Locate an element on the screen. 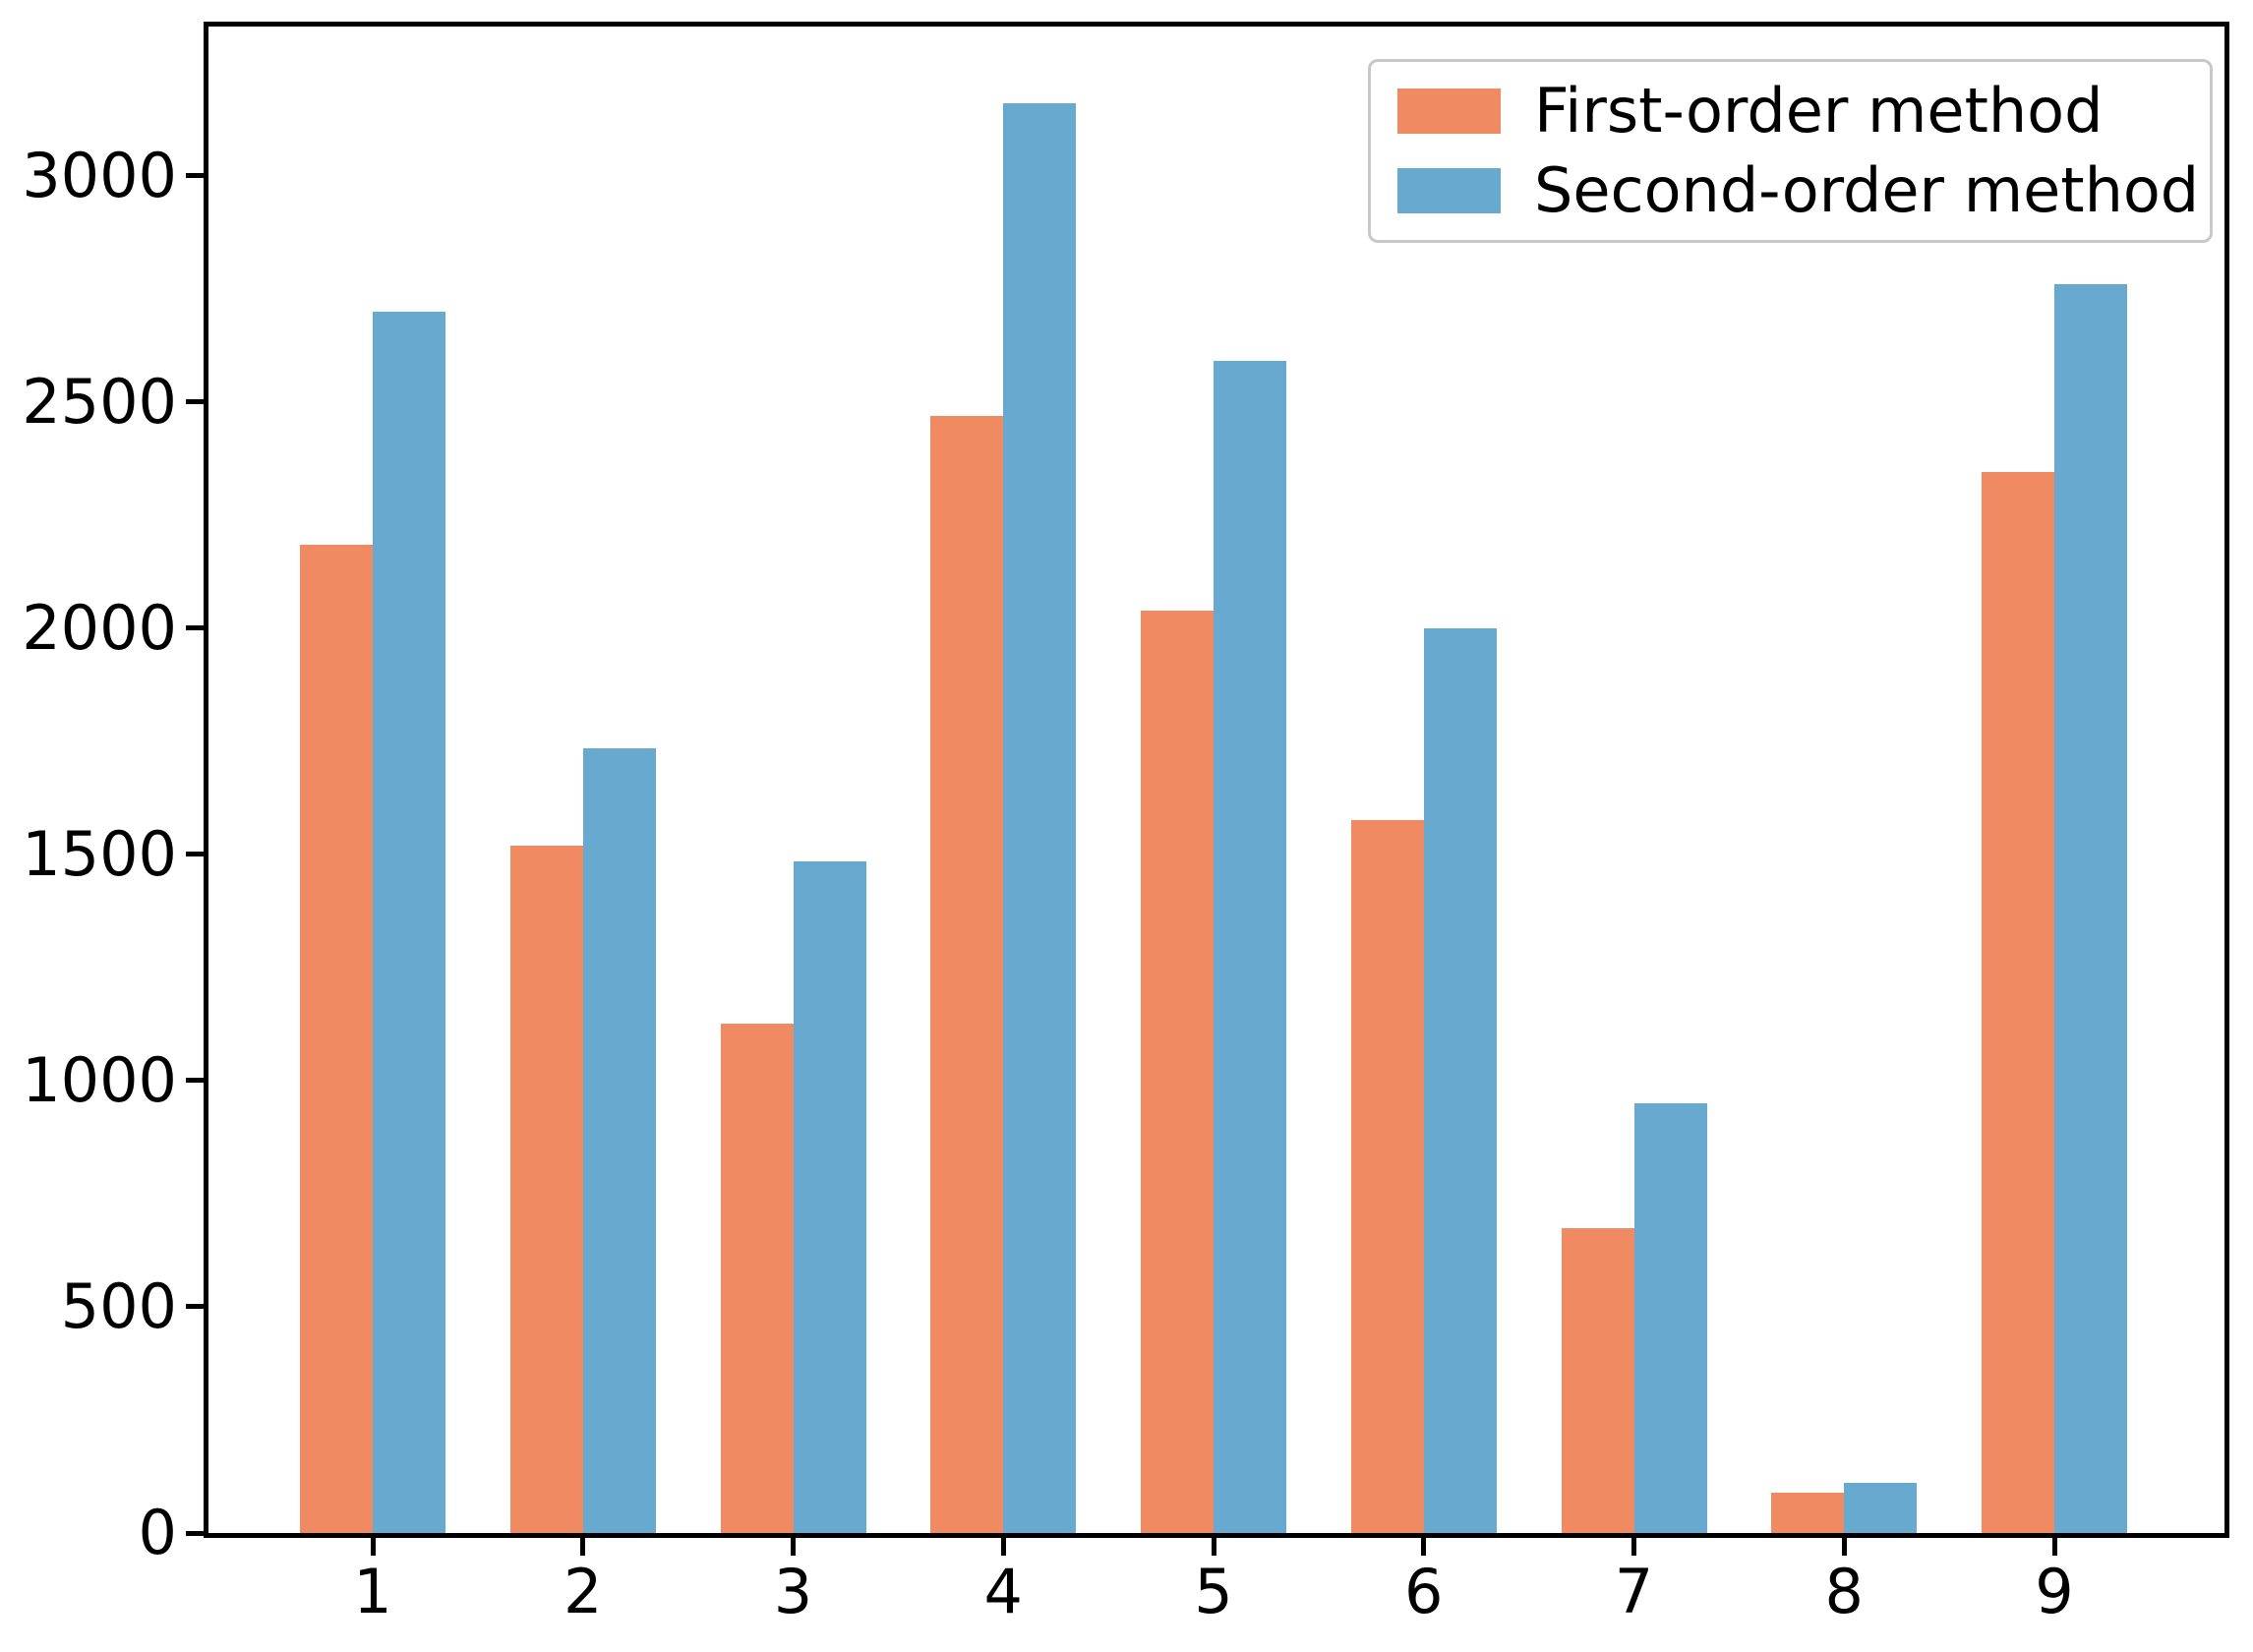 This screenshot has width=2253, height=1652. x-tick-label: 7 is located at coordinates (1634, 1591).